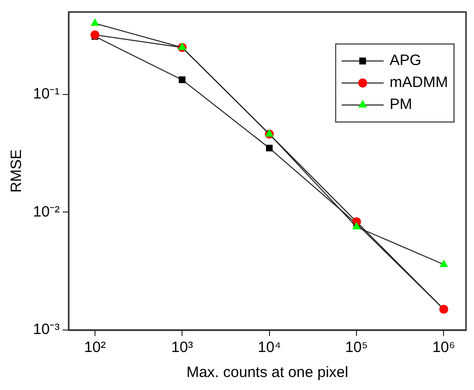 The height and width of the screenshot is (390, 474). Describe the element at coordinates (406, 61) in the screenshot. I see `legend-label: APG` at that location.